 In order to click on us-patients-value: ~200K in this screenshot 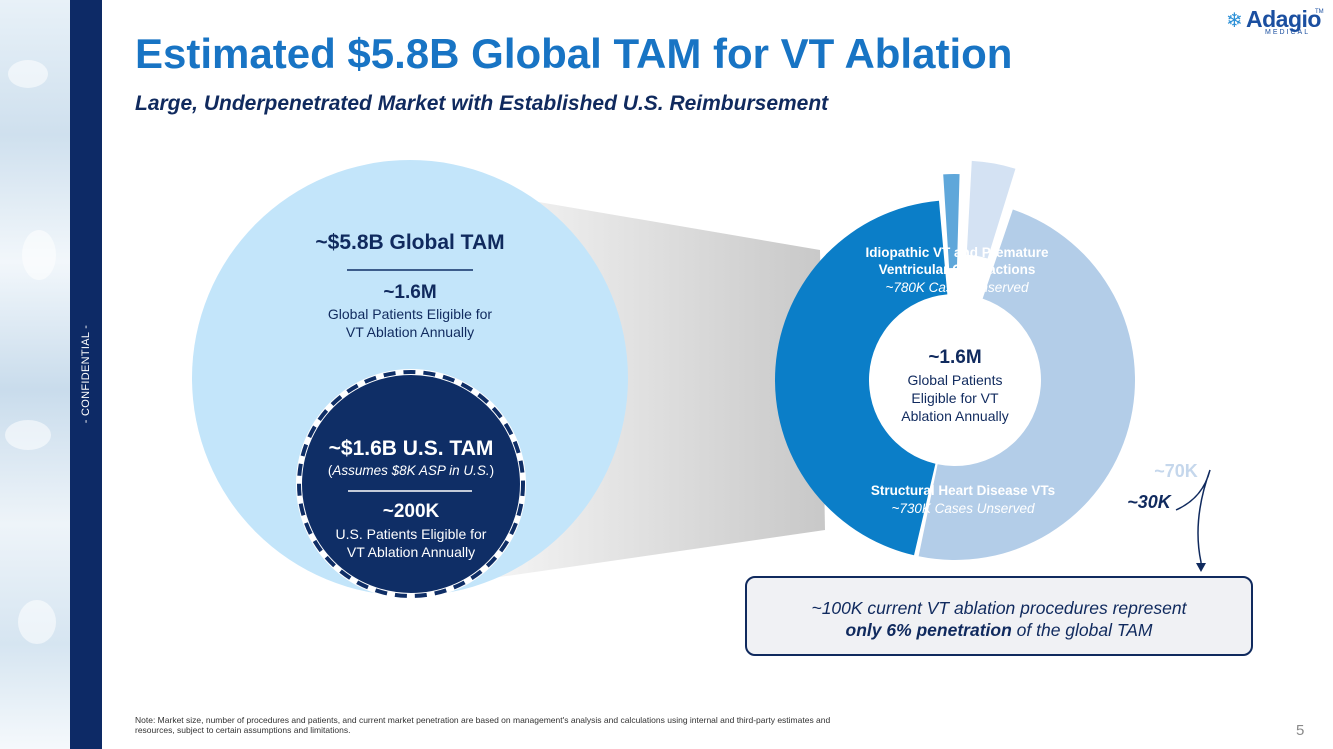, I will do `click(411, 511)`.